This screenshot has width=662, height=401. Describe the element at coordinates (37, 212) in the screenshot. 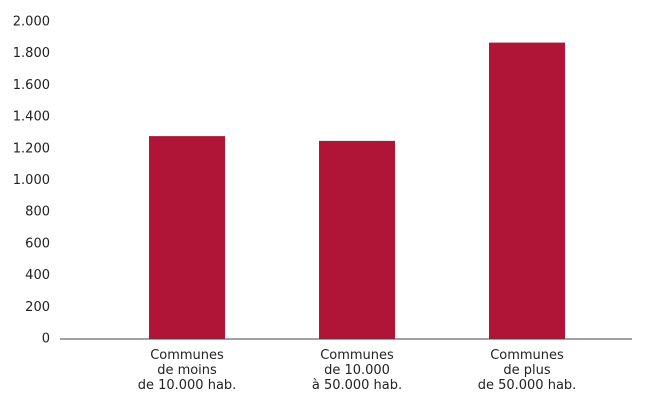

I see `y-tick-label: 800` at that location.